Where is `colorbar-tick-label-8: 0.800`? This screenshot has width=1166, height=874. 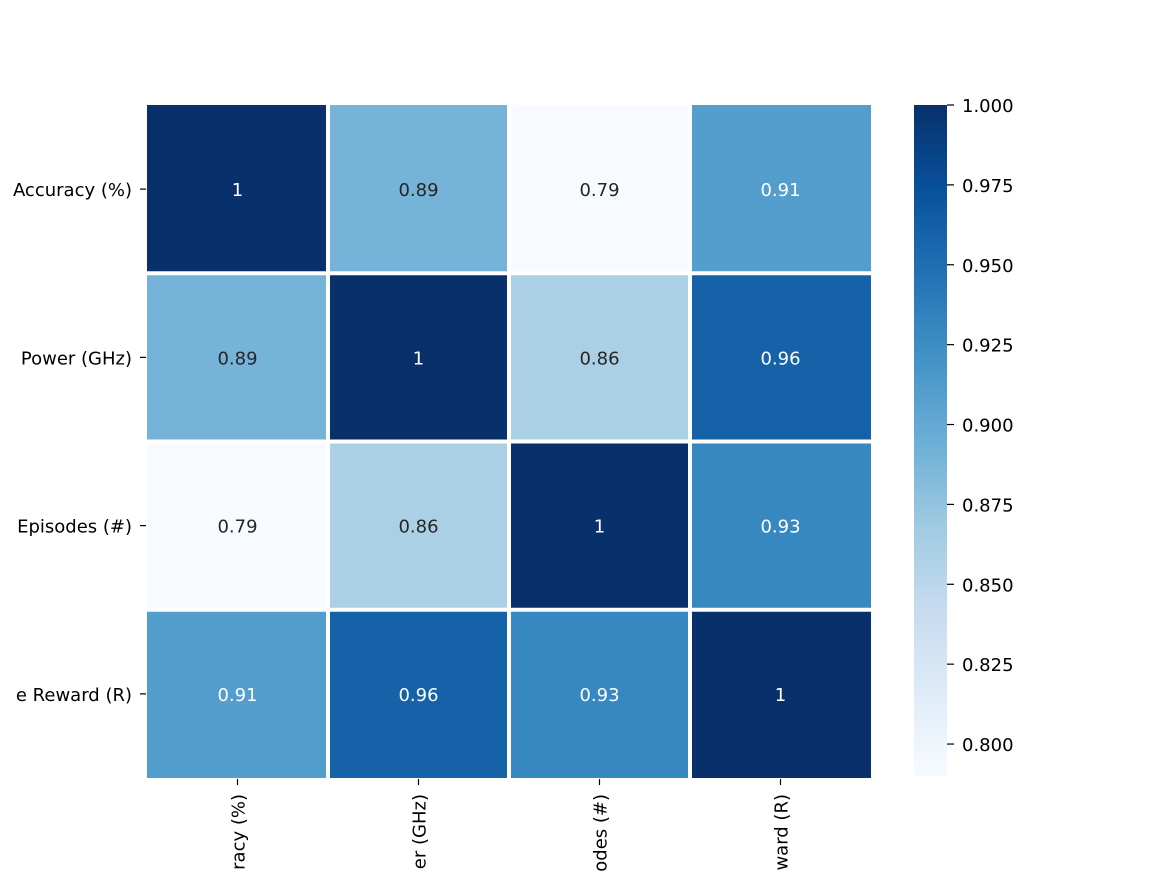
colorbar-tick-label-8: 0.800 is located at coordinates (988, 745).